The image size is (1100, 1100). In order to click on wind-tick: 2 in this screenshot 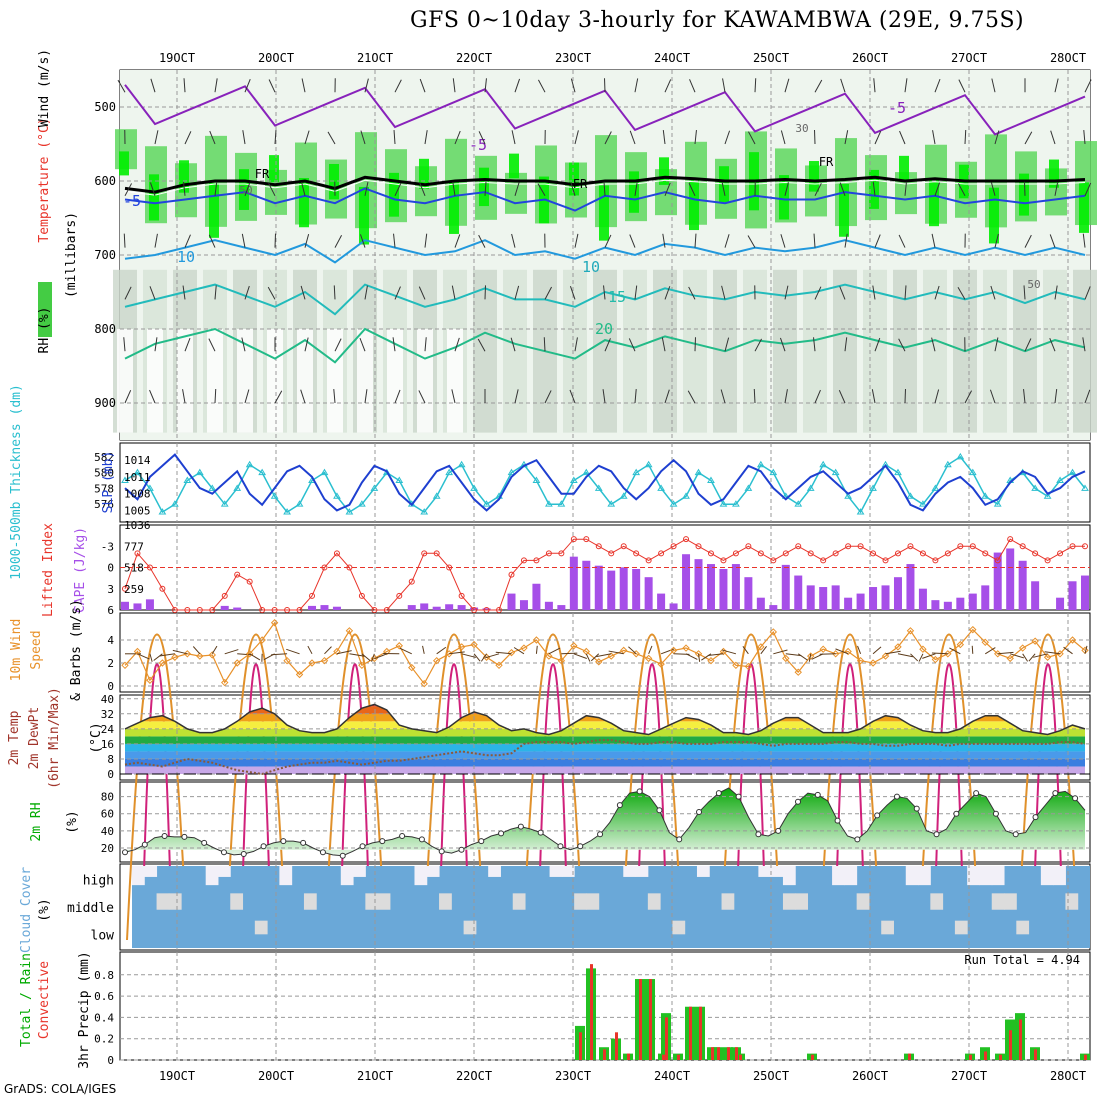, I will do `click(110, 663)`.